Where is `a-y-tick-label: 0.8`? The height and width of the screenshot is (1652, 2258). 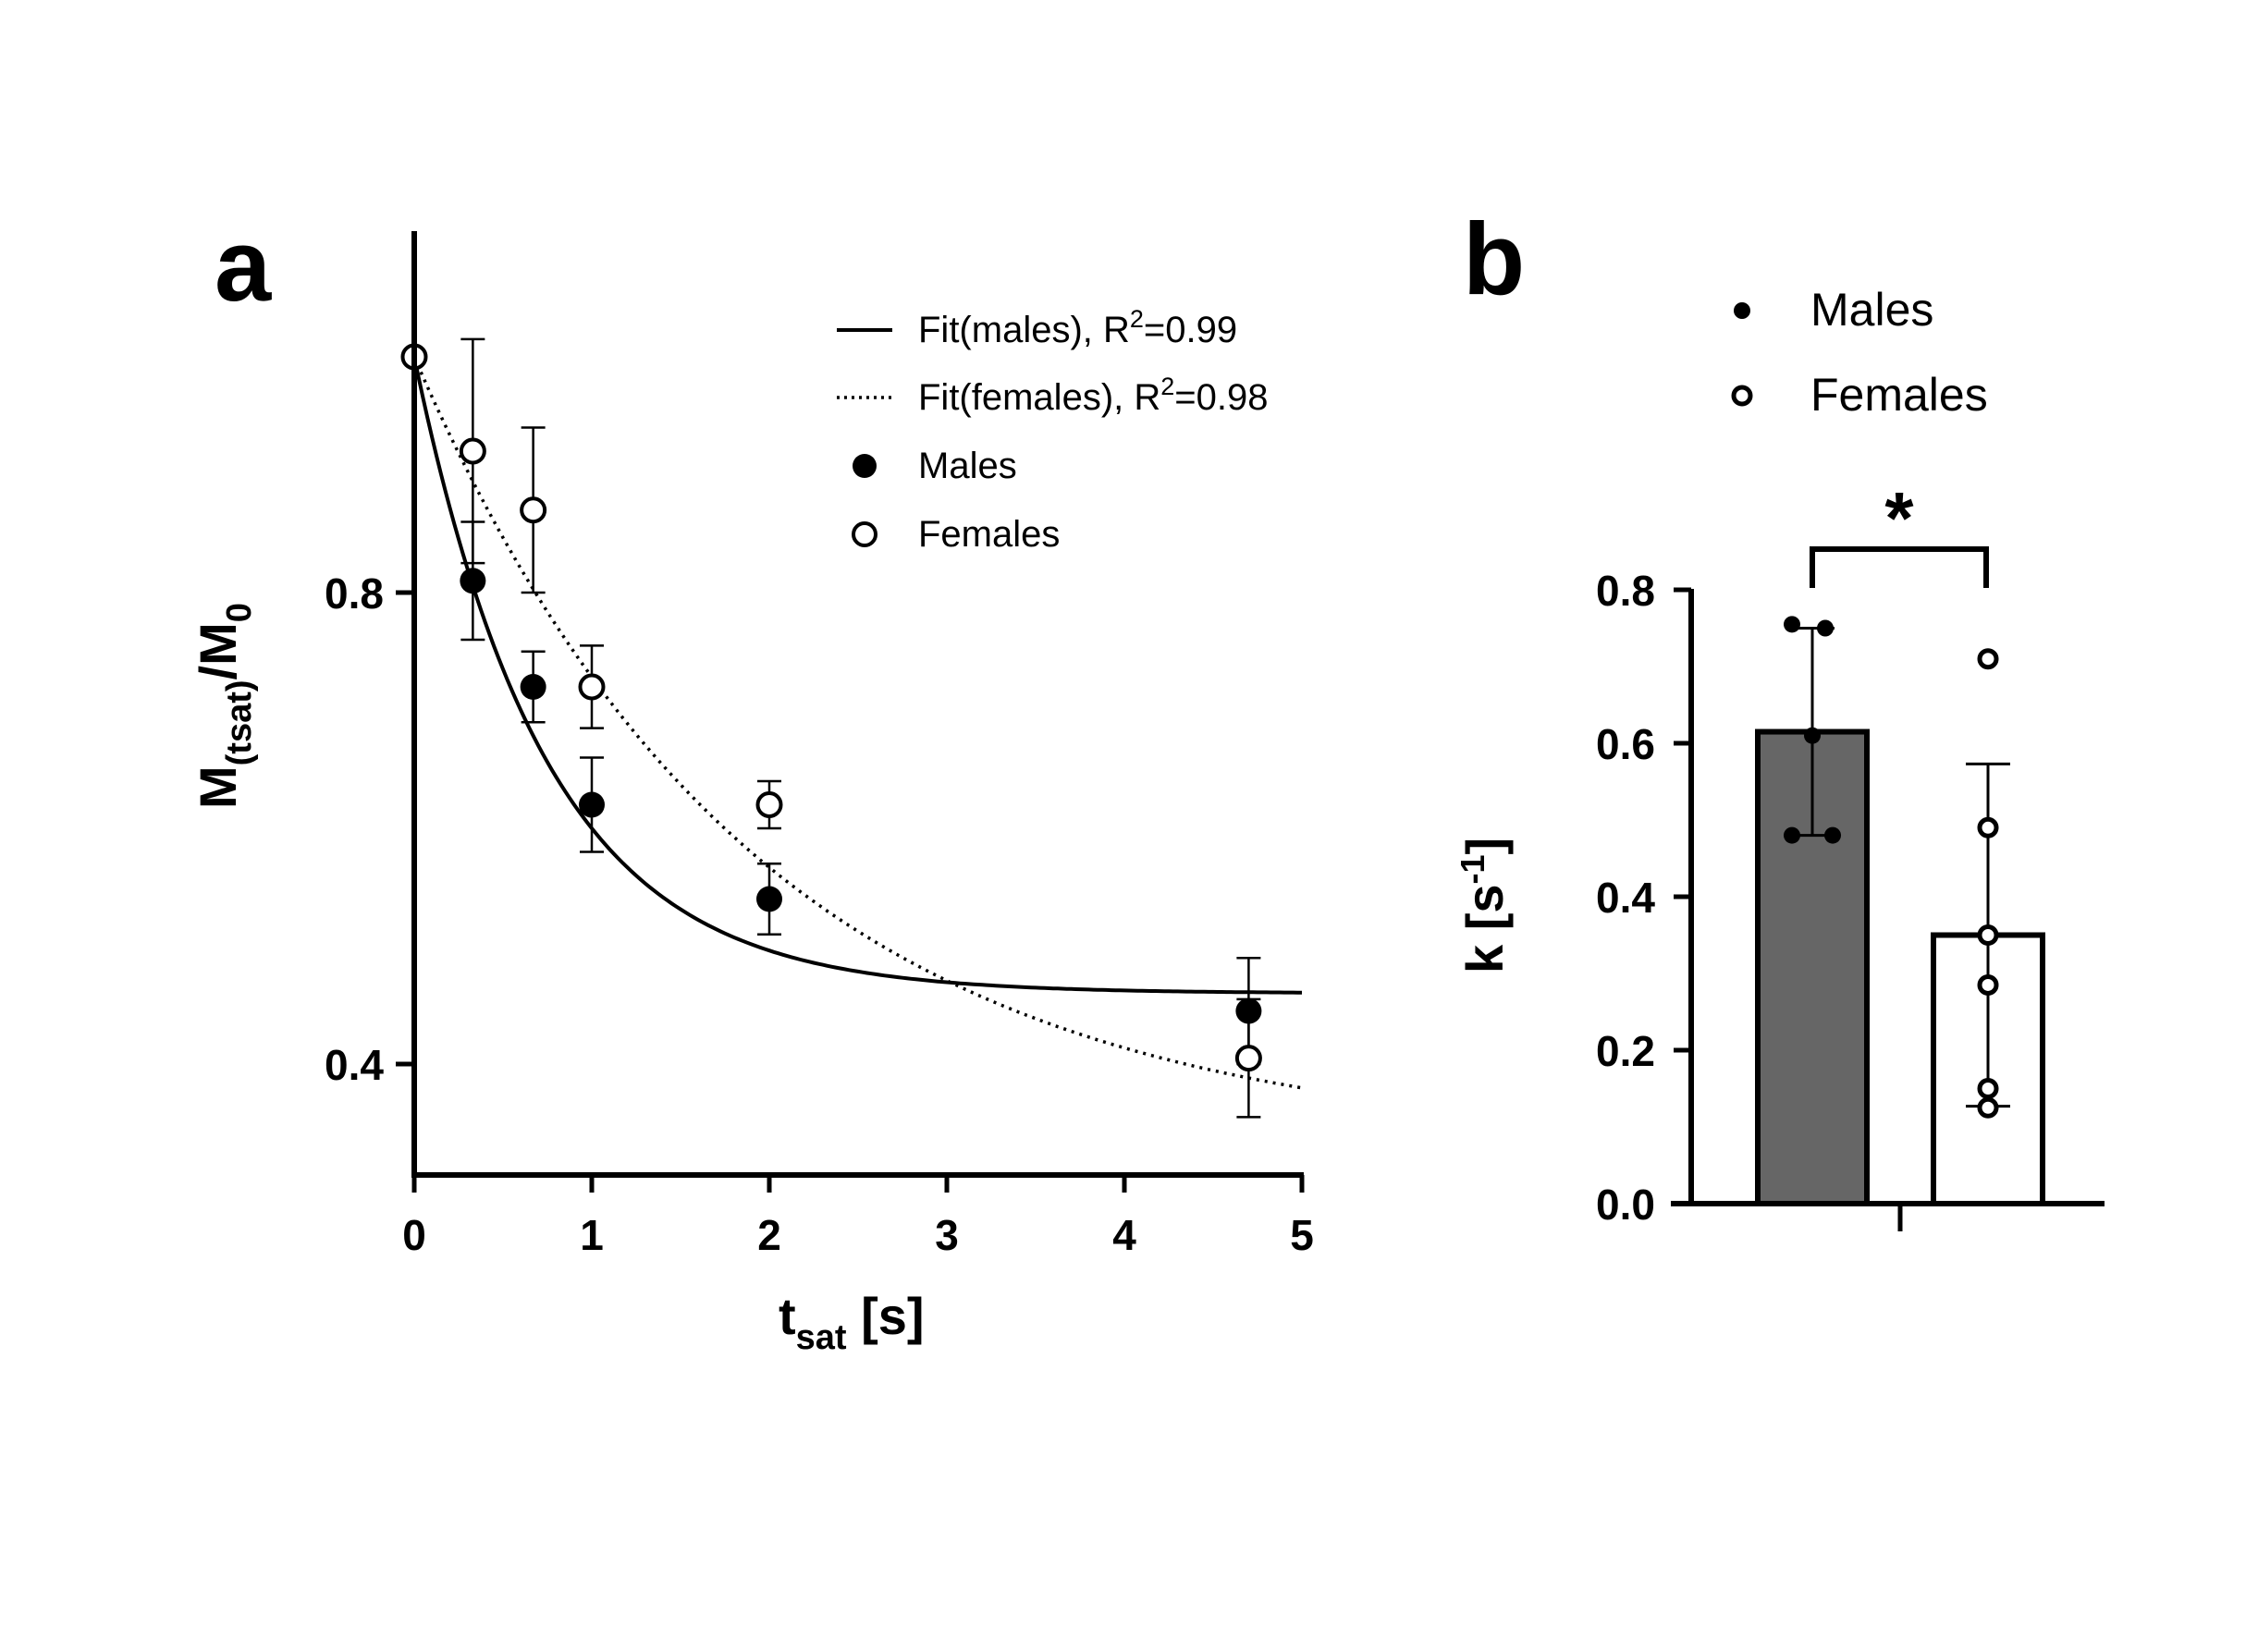 a-y-tick-label: 0.8 is located at coordinates (355, 593).